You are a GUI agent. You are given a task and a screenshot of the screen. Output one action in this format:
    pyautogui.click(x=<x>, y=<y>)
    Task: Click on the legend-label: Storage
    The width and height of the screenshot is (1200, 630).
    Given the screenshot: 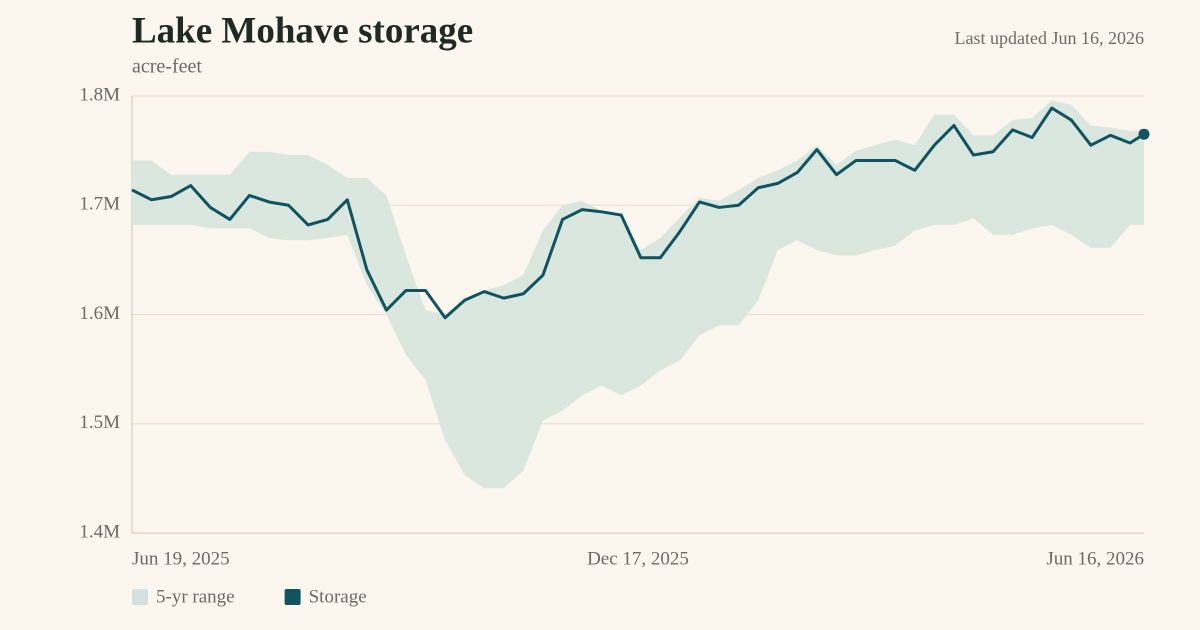 What is the action you would take?
    pyautogui.click(x=338, y=596)
    